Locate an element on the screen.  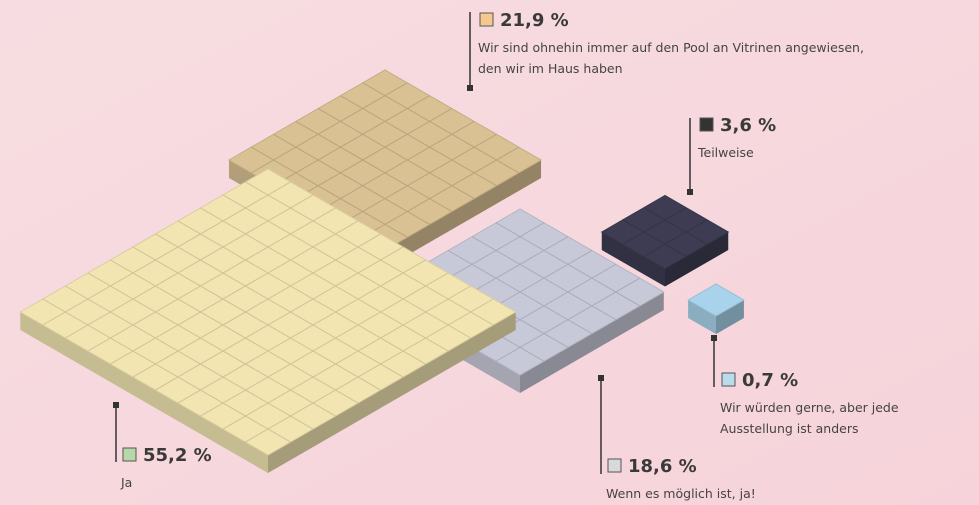
value-label: 55,2 % is located at coordinates (177, 455).